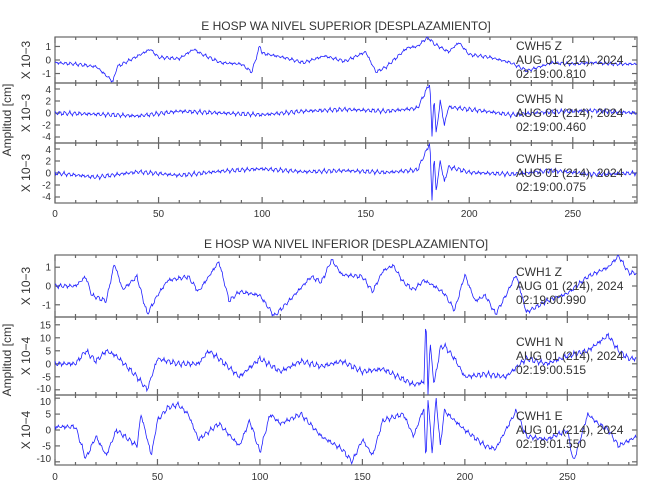 The width and height of the screenshot is (650, 500). Describe the element at coordinates (539, 342) in the screenshot. I see `station-component-label: CWH1 N` at that location.